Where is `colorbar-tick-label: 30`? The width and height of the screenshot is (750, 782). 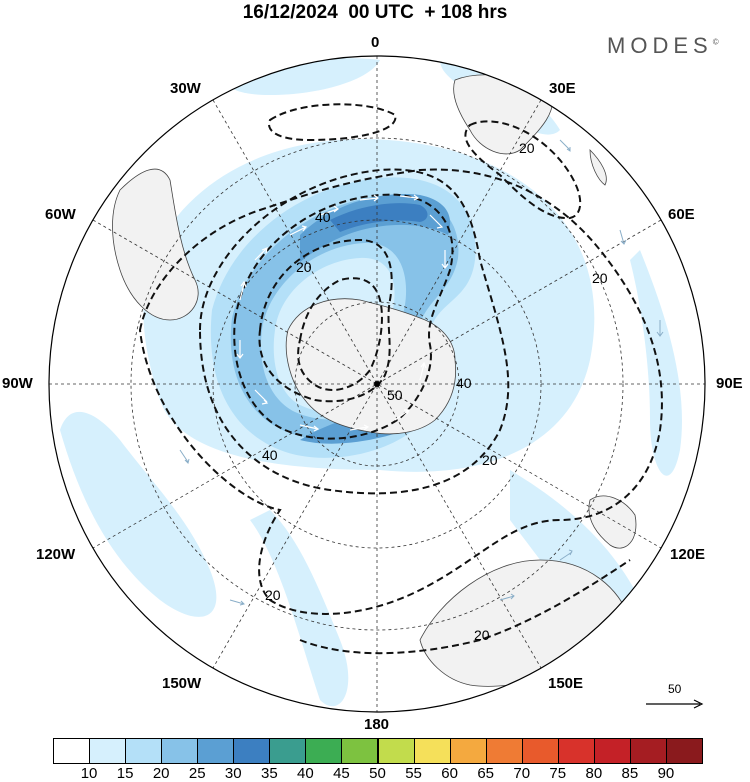
colorbar-tick-label: 30 is located at coordinates (233, 773).